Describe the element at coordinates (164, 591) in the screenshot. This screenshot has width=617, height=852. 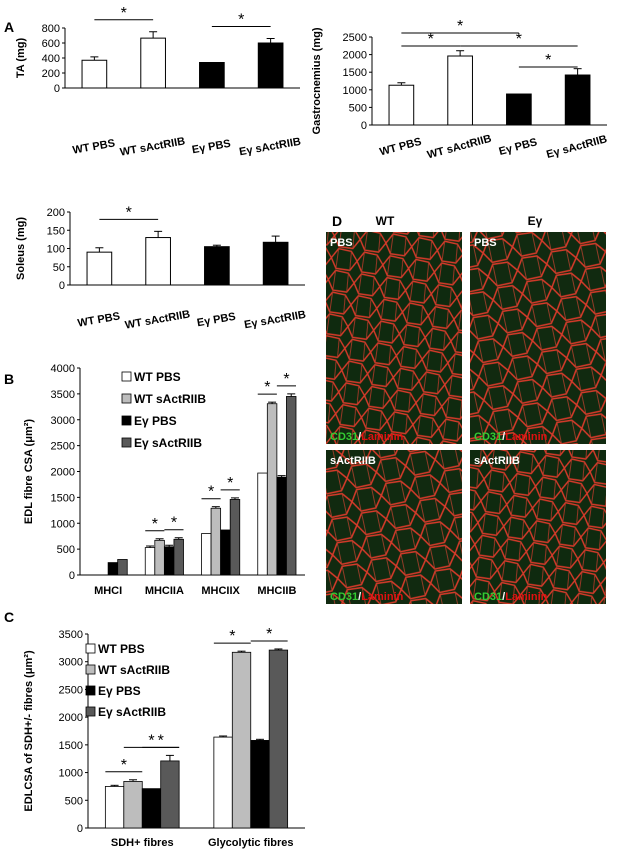
I see `category-label: MHCIIA` at that location.